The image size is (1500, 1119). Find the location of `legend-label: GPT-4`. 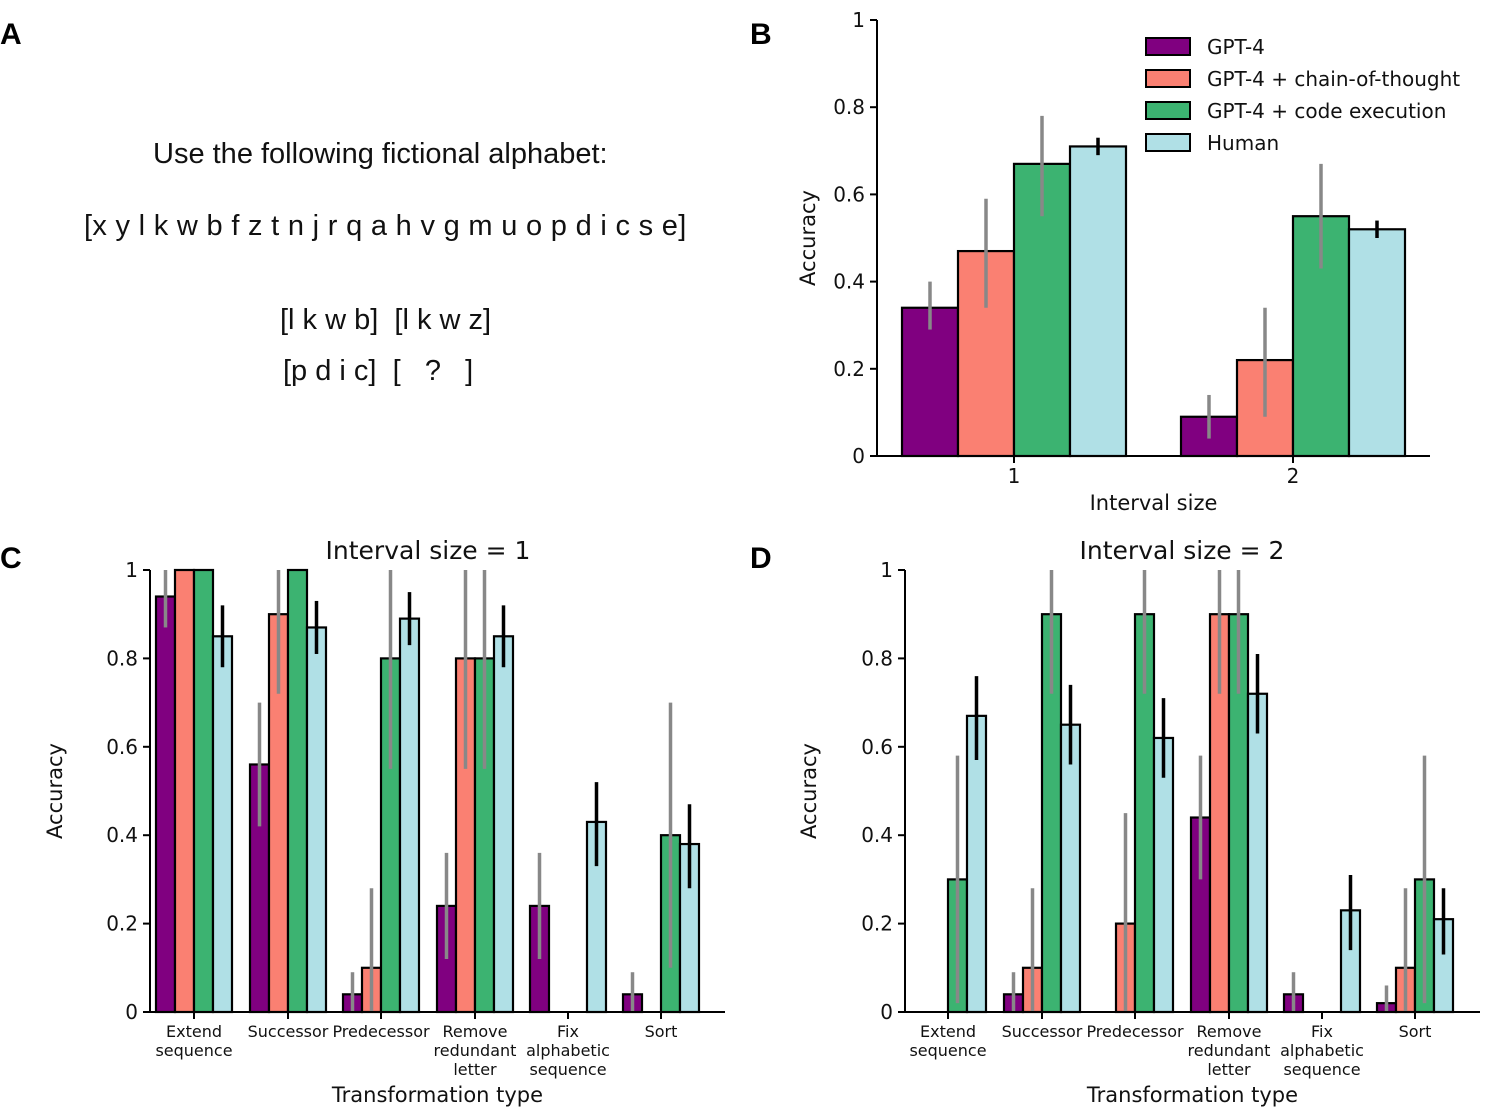

legend-label: GPT-4 is located at coordinates (1236, 47).